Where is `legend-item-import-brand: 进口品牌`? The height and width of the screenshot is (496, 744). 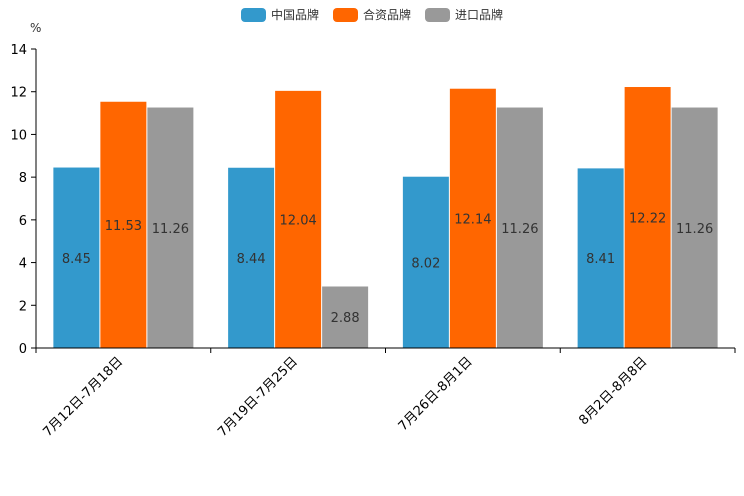 legend-item-import-brand: 进口品牌 is located at coordinates (464, 14).